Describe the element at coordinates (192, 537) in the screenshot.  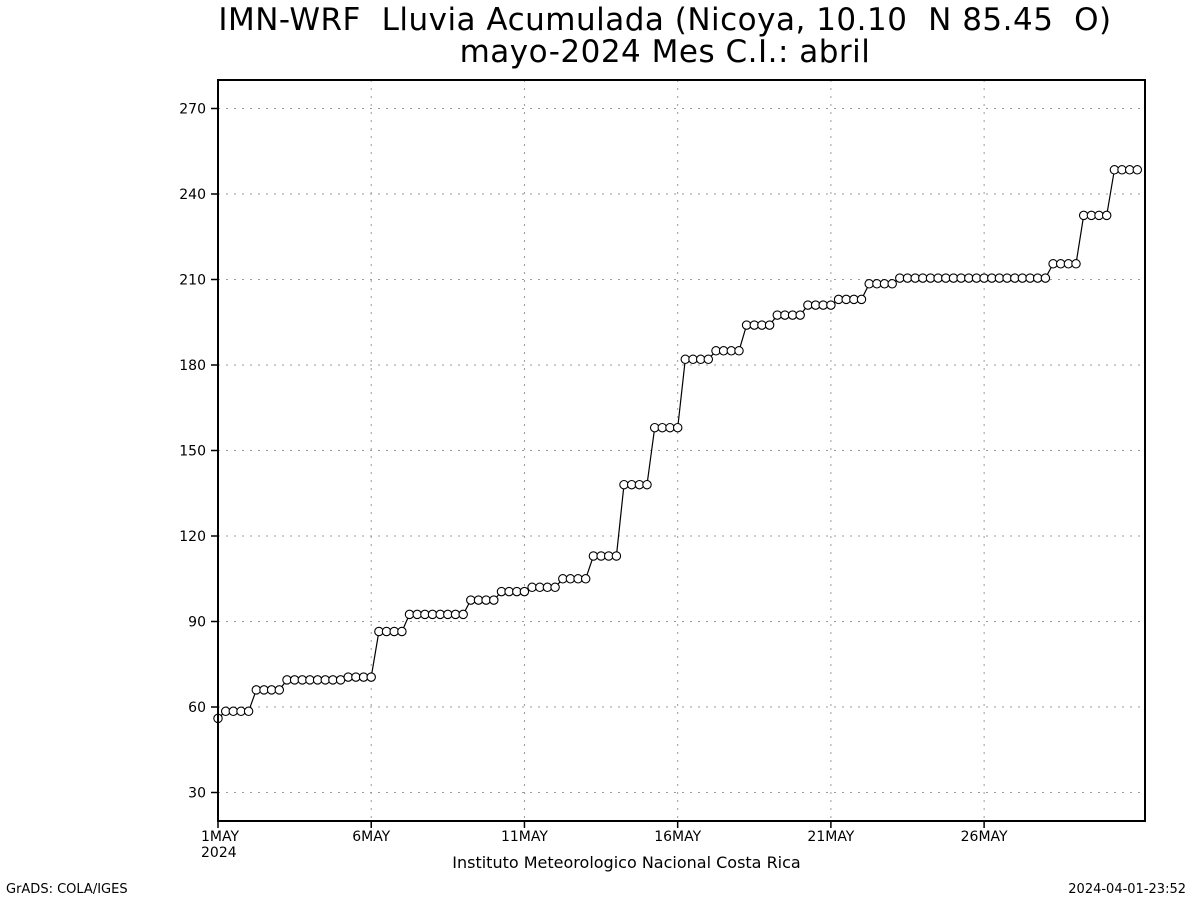
I see `y-tick-label: 120` at that location.